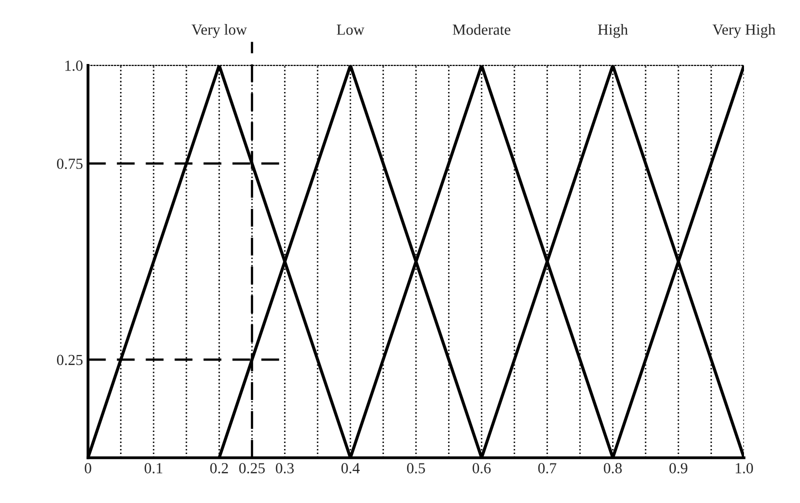 This screenshot has height=503, width=800. What do you see at coordinates (252, 468) in the screenshot?
I see `x-tick-label: 0.25` at bounding box center [252, 468].